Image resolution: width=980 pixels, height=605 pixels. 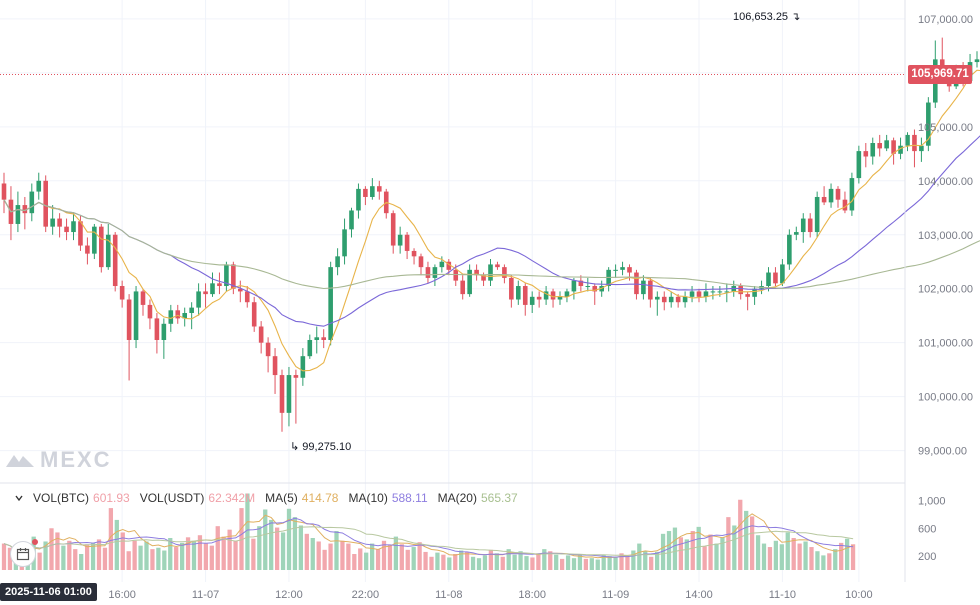 What do you see at coordinates (19, 498) in the screenshot?
I see `collapse-chevron-icon` at bounding box center [19, 498].